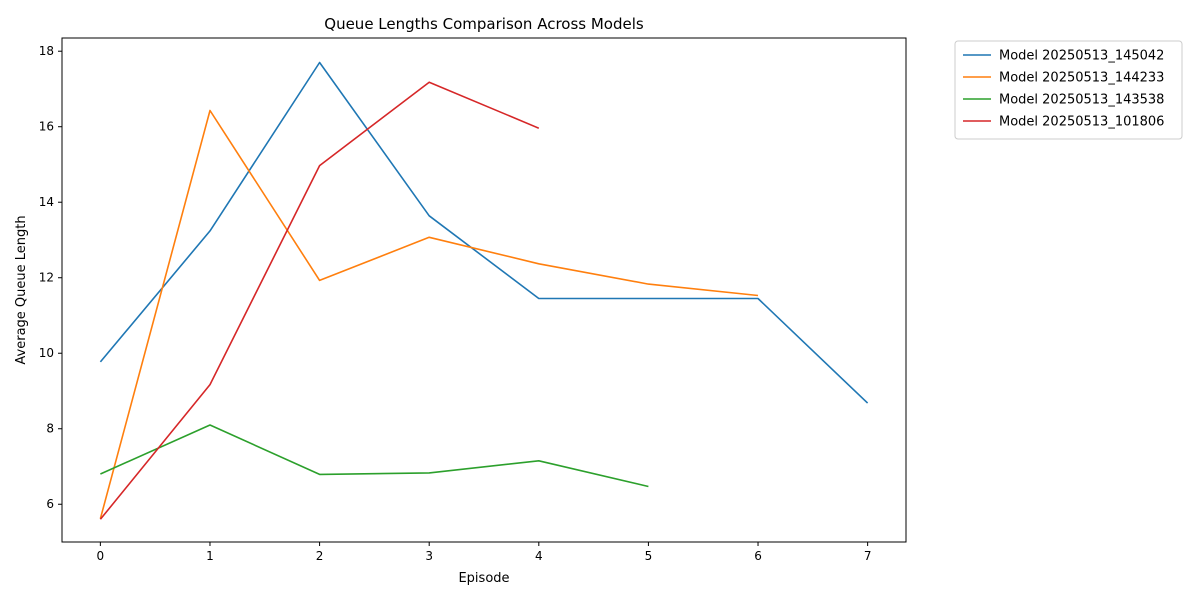 This screenshot has height=600, width=1200. What do you see at coordinates (46, 51) in the screenshot?
I see `y-tick-label: 18` at bounding box center [46, 51].